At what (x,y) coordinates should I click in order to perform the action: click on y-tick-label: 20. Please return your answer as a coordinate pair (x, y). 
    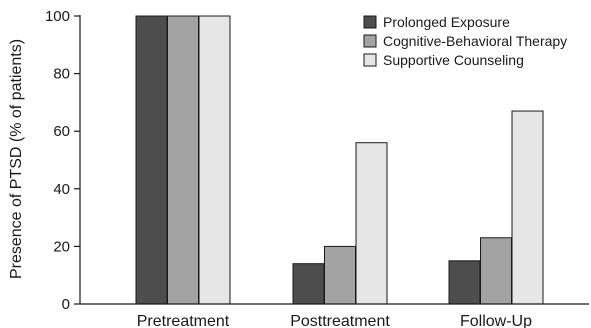
    Looking at the image, I should click on (61, 246).